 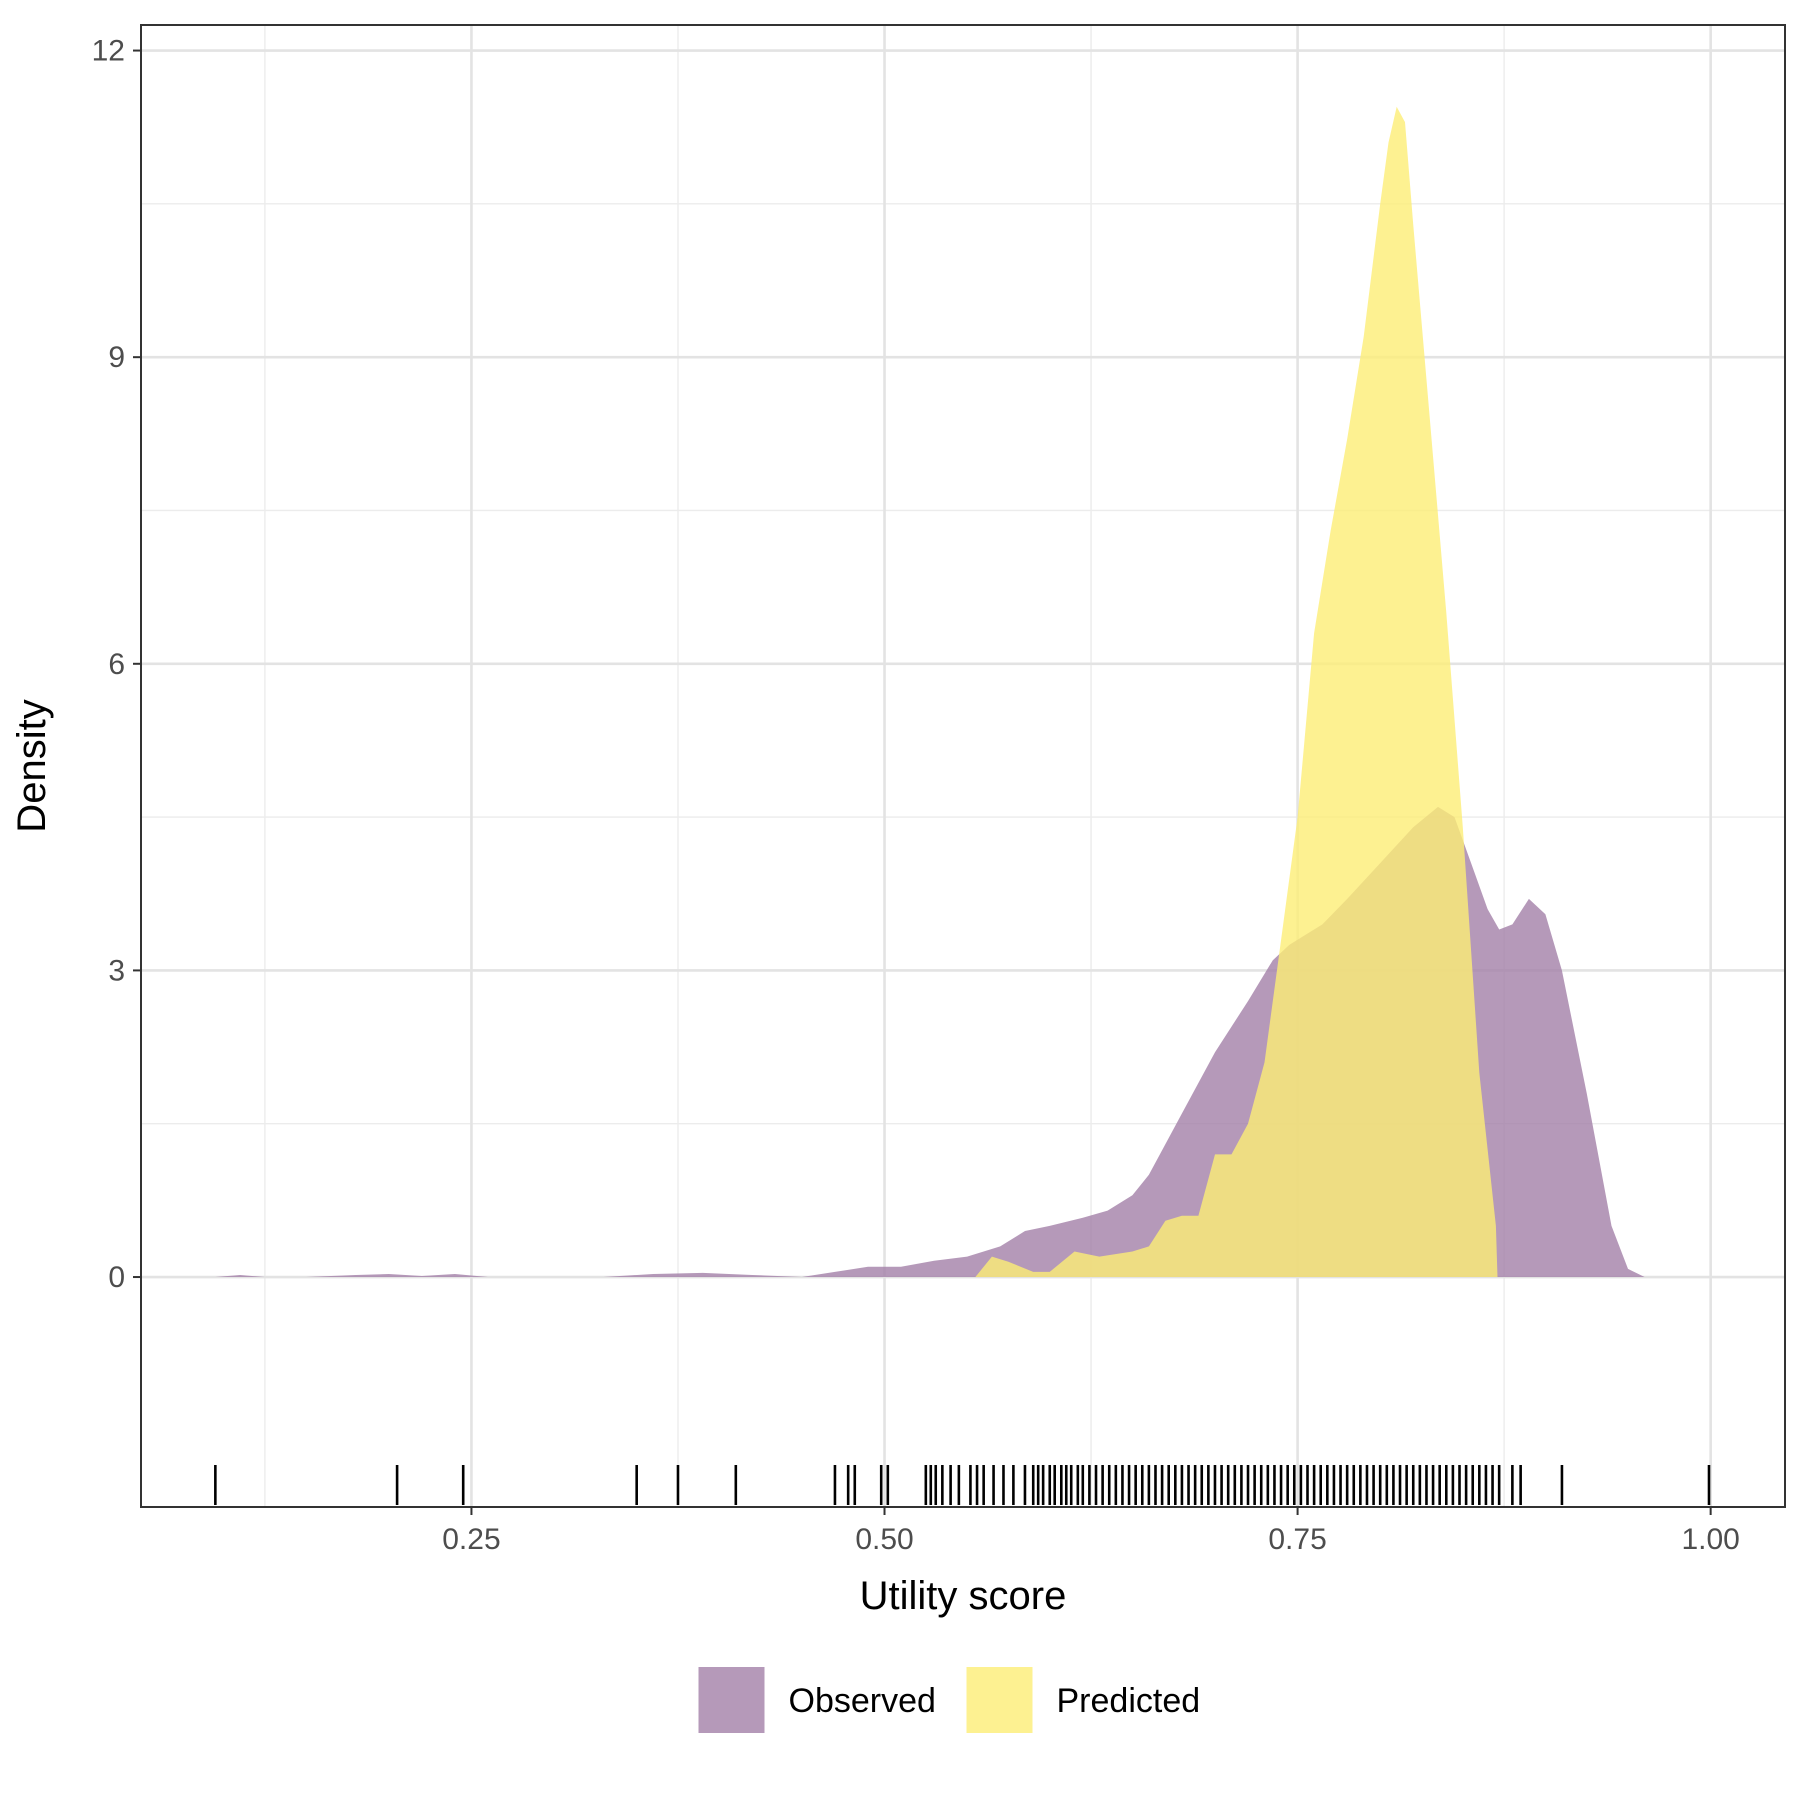 What do you see at coordinates (1297, 1539) in the screenshot?
I see `x-tick-label-2: 0.75` at bounding box center [1297, 1539].